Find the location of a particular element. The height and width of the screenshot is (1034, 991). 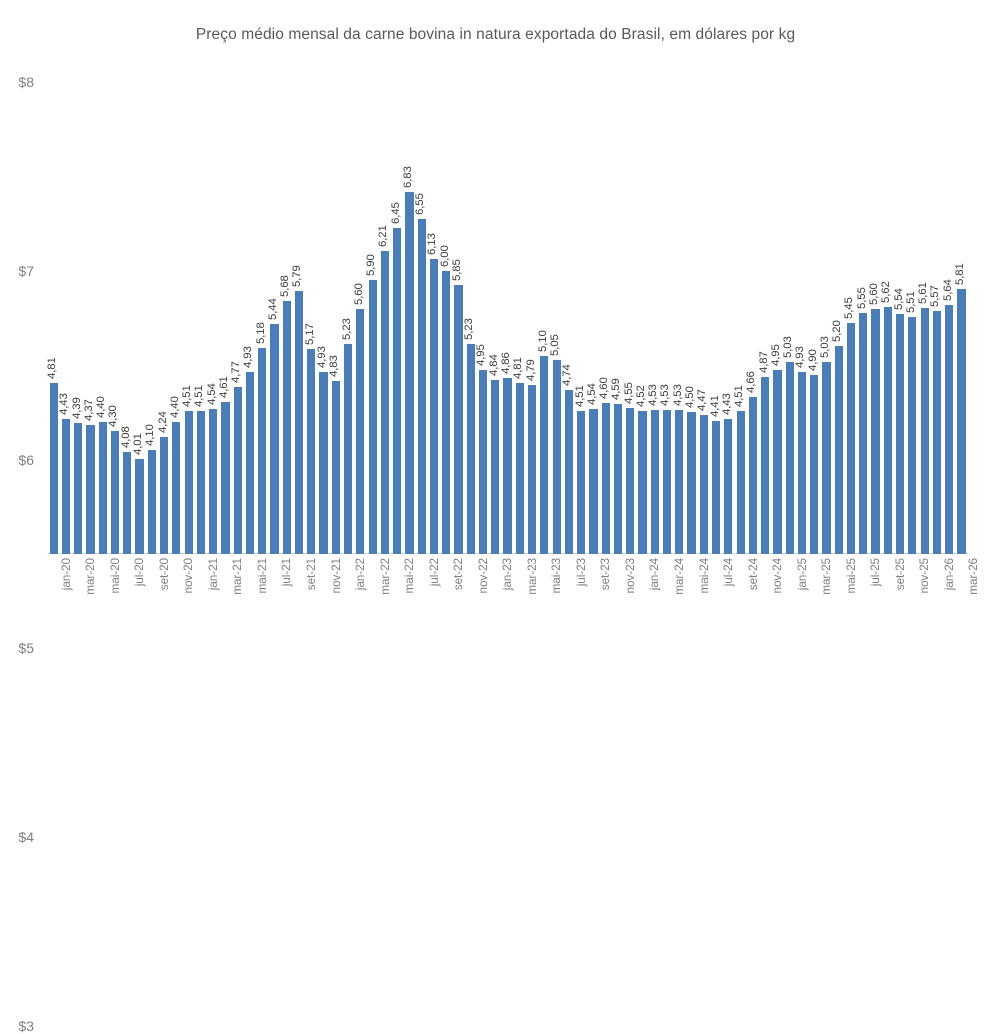

bar-value-label: 4,77 is located at coordinates (236, 372).